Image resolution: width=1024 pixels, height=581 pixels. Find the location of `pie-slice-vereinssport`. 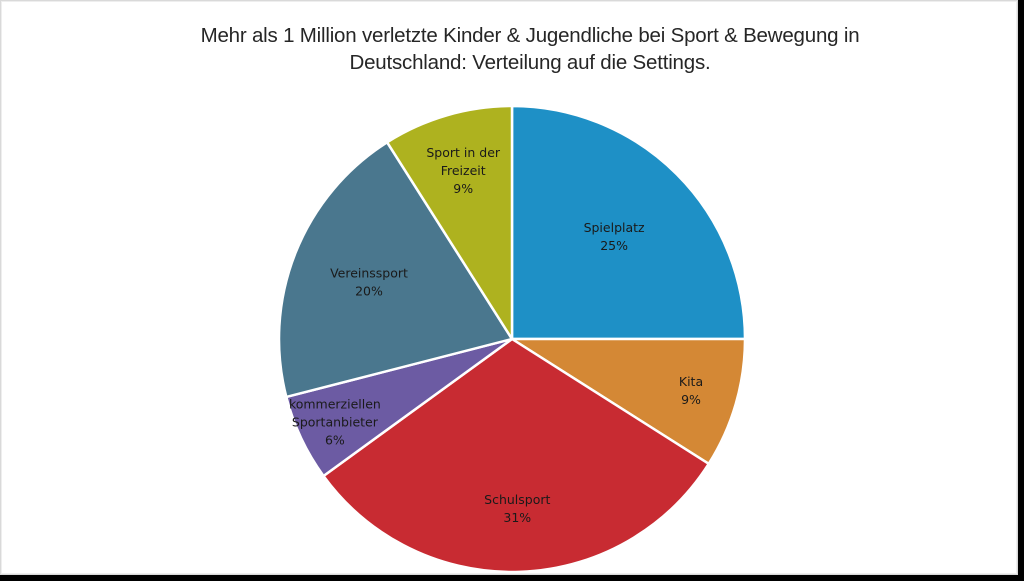

pie-slice-vereinssport is located at coordinates (395, 270).